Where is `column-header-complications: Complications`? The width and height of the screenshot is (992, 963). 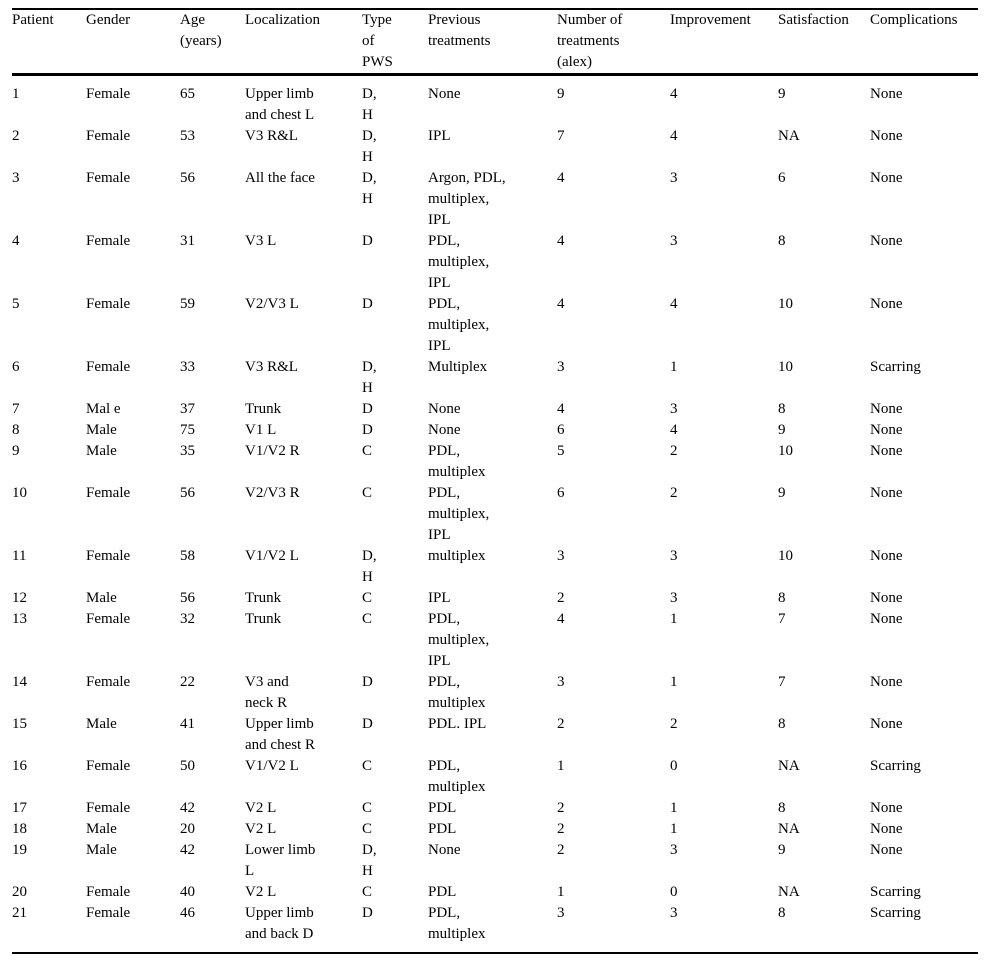 column-header-complications: Complications is located at coordinates (924, 42).